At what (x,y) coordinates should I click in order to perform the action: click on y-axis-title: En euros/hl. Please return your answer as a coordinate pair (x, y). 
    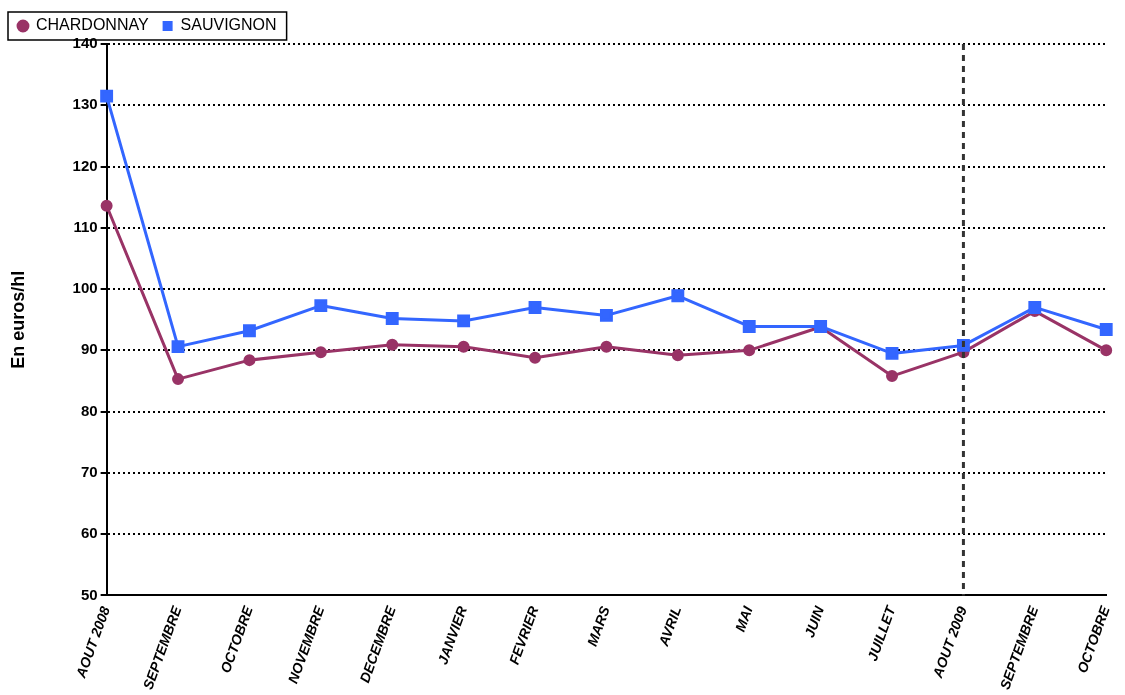
    Looking at the image, I should click on (17, 319).